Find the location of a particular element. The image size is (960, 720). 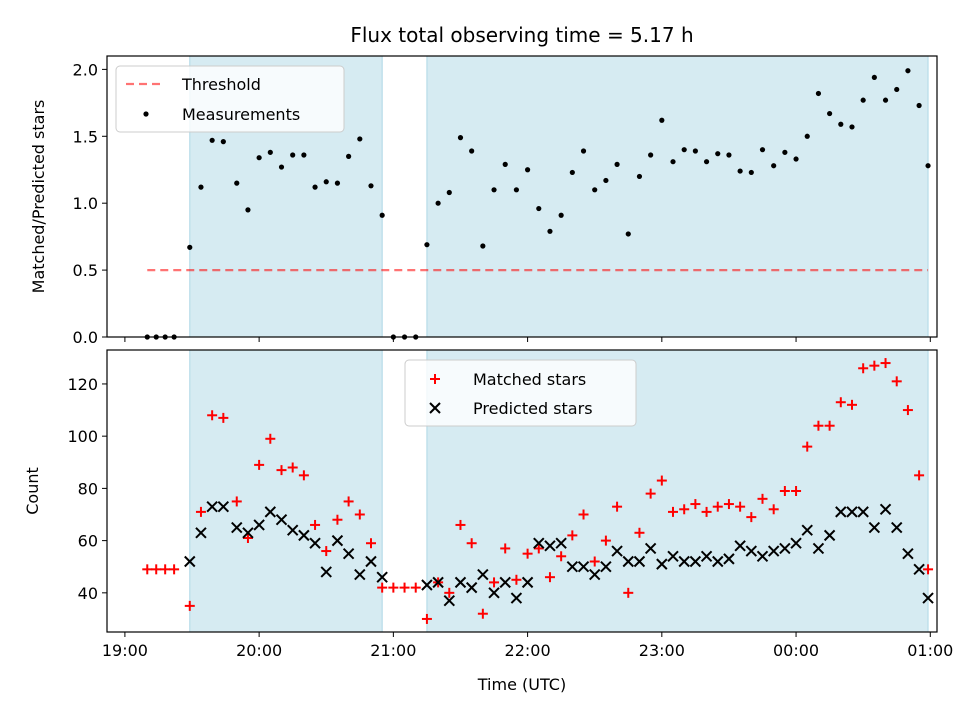

y-tick-label: 1.5 is located at coordinates (85, 136).